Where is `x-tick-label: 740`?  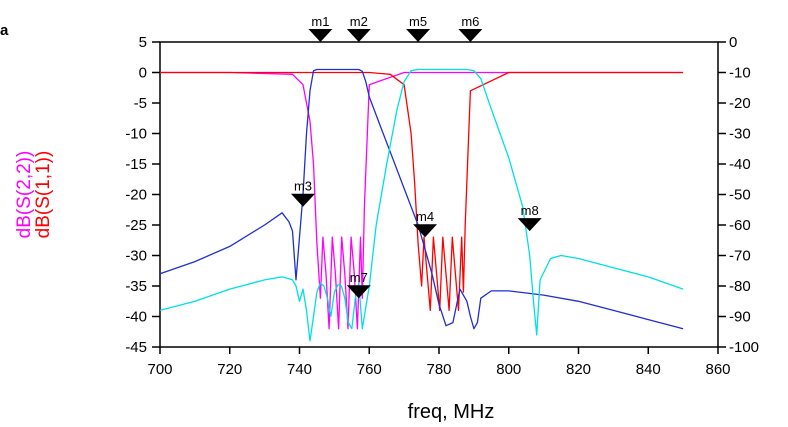
x-tick-label: 740 is located at coordinates (299, 369).